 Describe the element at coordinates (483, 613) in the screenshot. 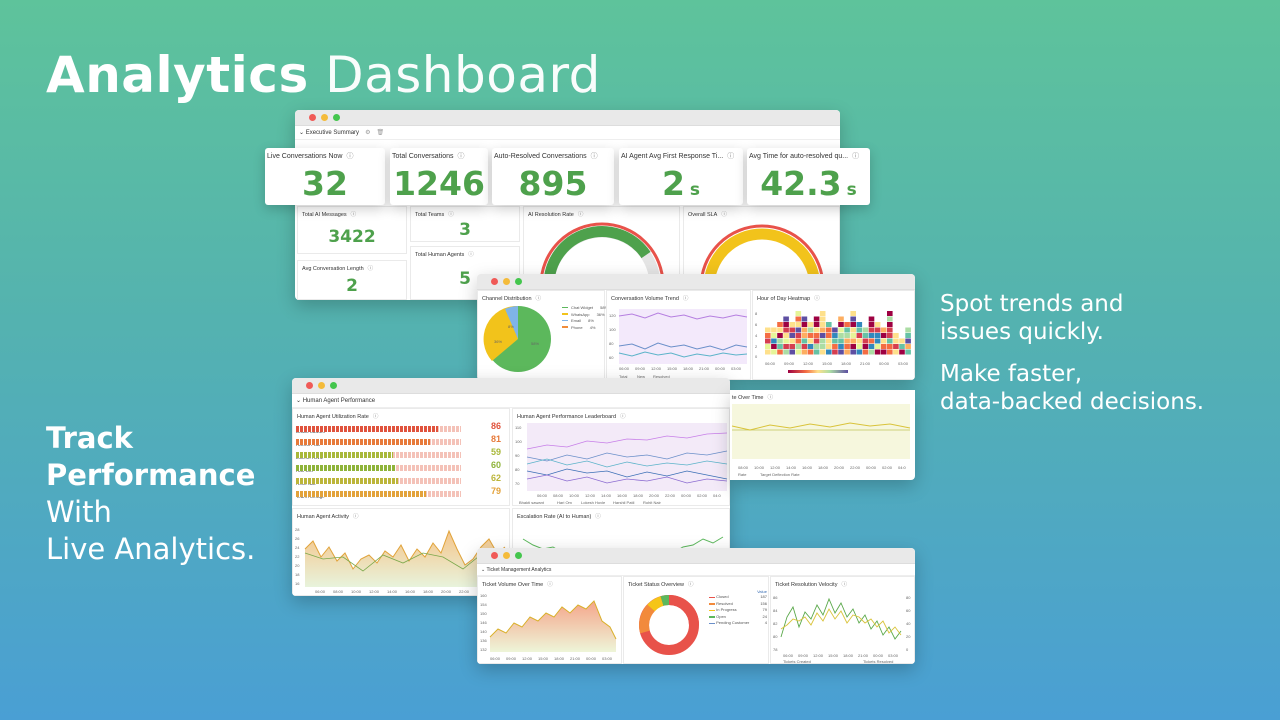

I see `svg-text: 150` at that location.